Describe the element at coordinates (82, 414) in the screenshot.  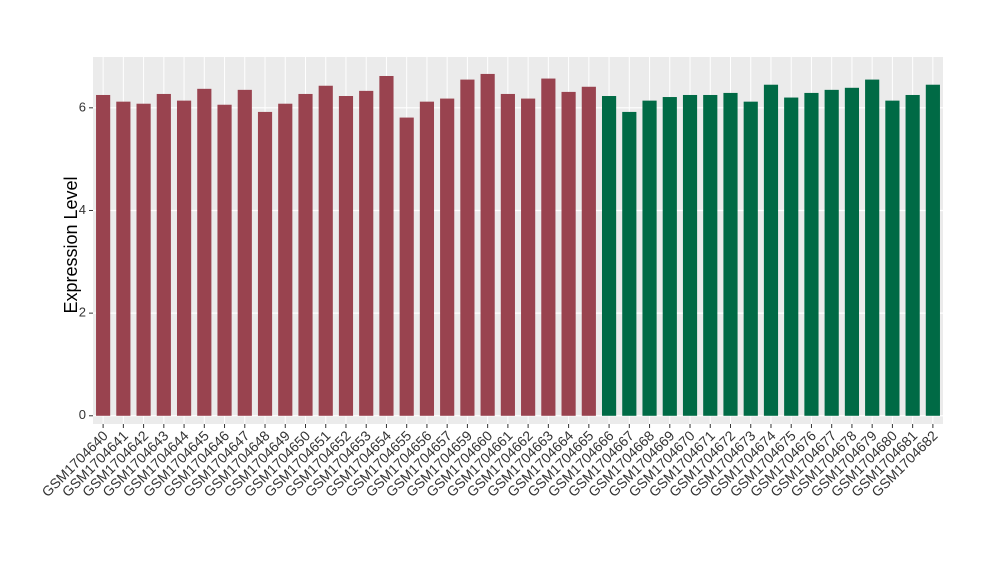
I see `y-tick-label: 0` at that location.